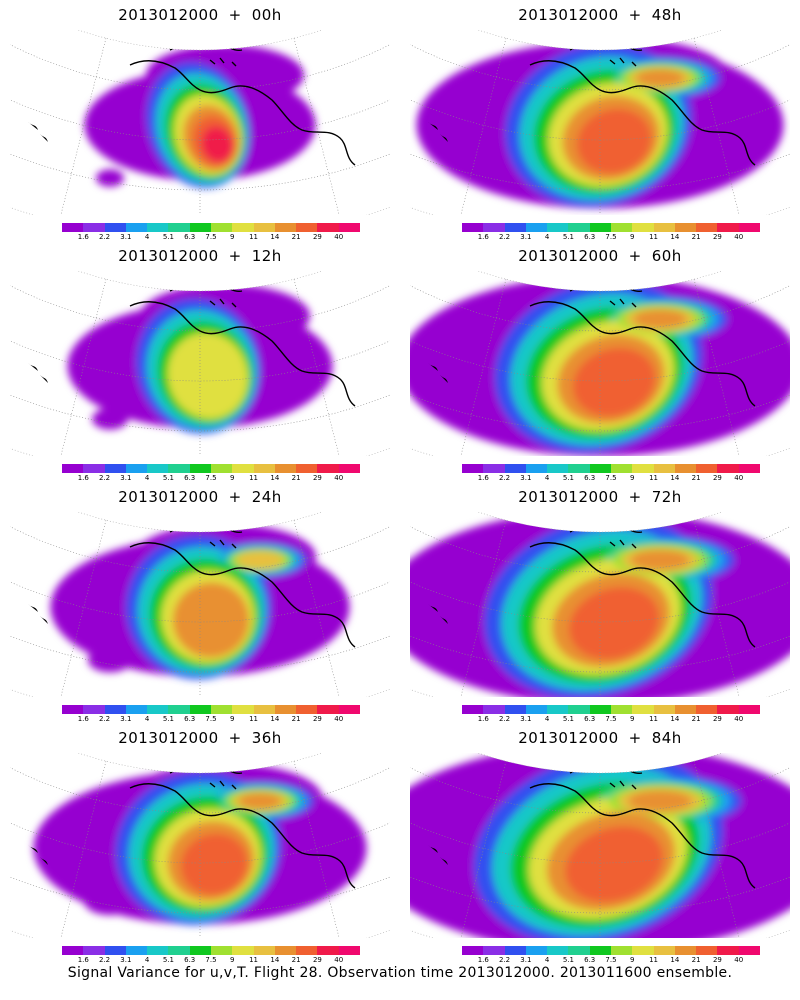 This screenshot has width=800, height=1000. What do you see at coordinates (266, 15) in the screenshot?
I see `panel-lead-time: 00h` at bounding box center [266, 15].